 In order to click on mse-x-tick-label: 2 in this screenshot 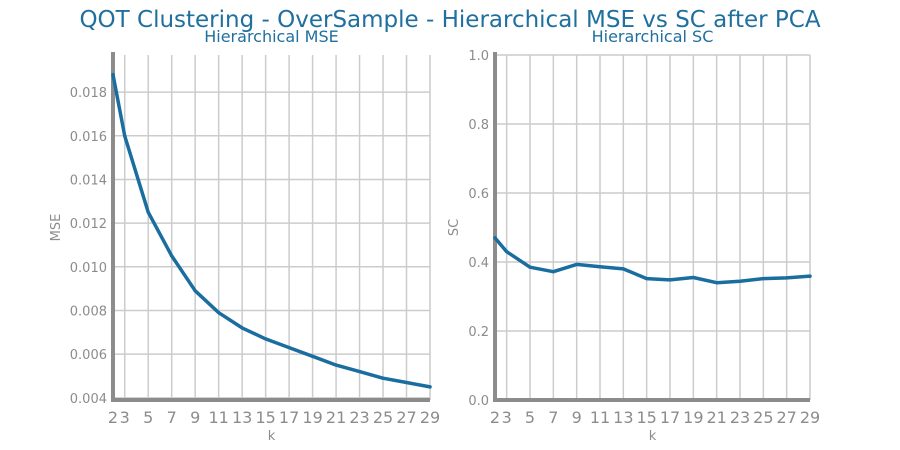, I will do `click(113, 417)`.